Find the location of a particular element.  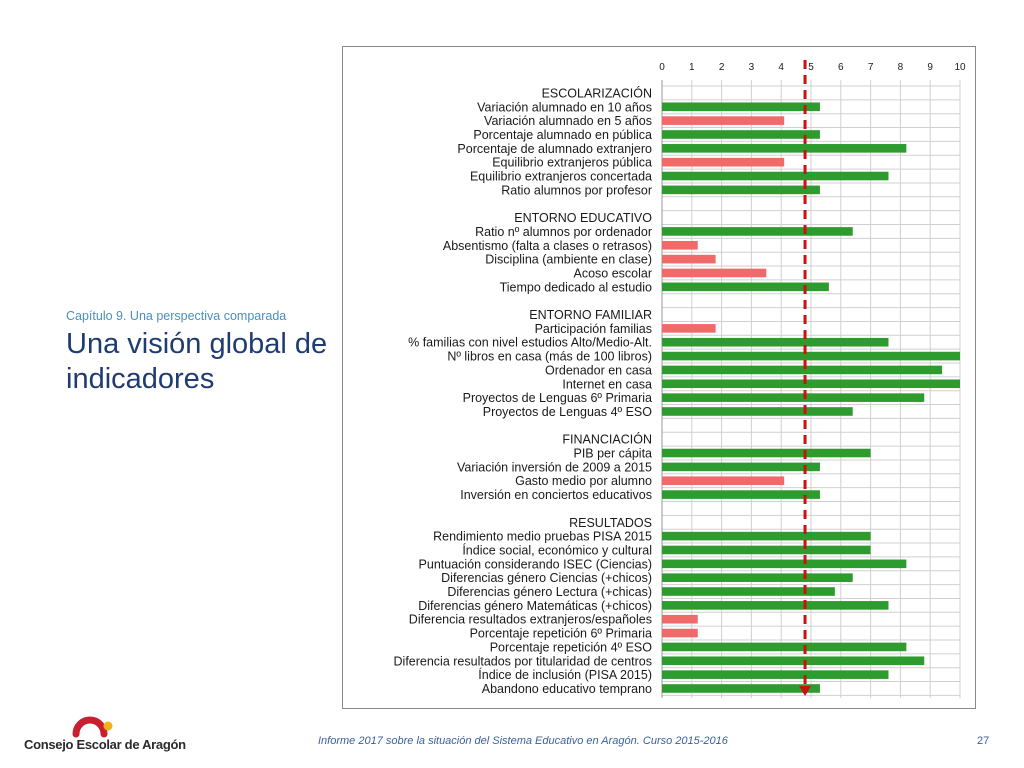

x-tick-label: 3 is located at coordinates (752, 67).